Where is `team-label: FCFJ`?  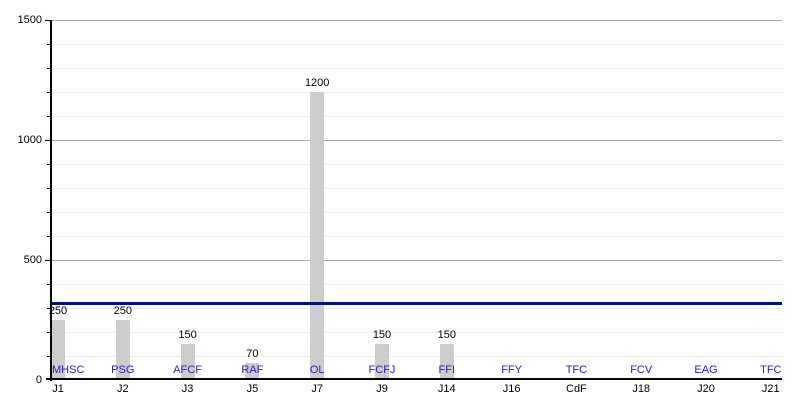
team-label: FCFJ is located at coordinates (382, 370).